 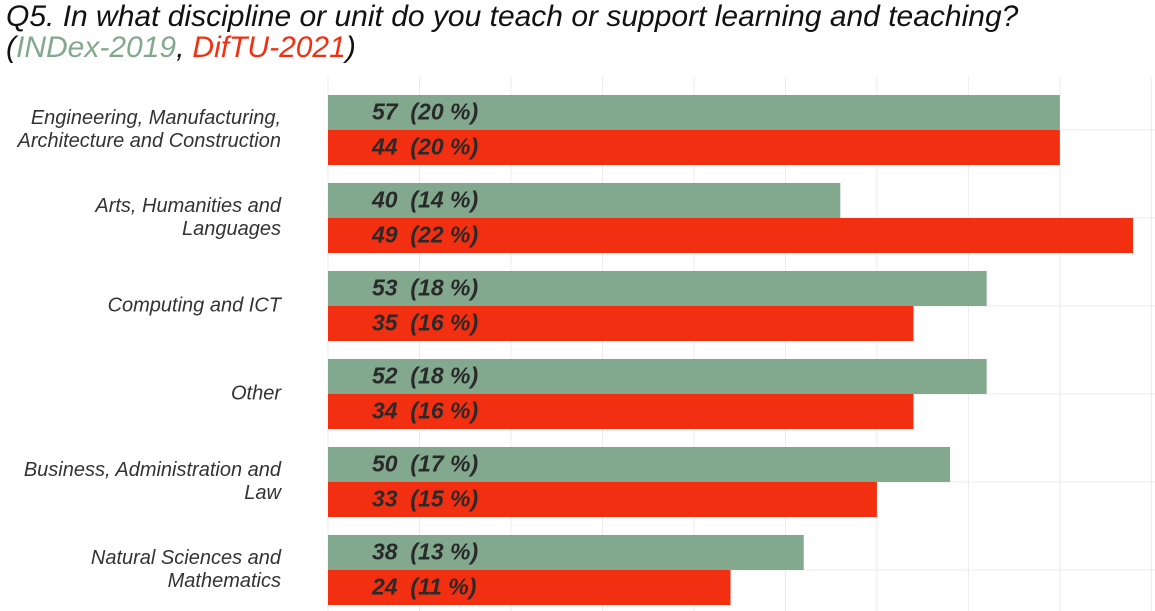 What do you see at coordinates (152, 481) in the screenshot?
I see `y-tick-label: Business, Administration and Law` at bounding box center [152, 481].